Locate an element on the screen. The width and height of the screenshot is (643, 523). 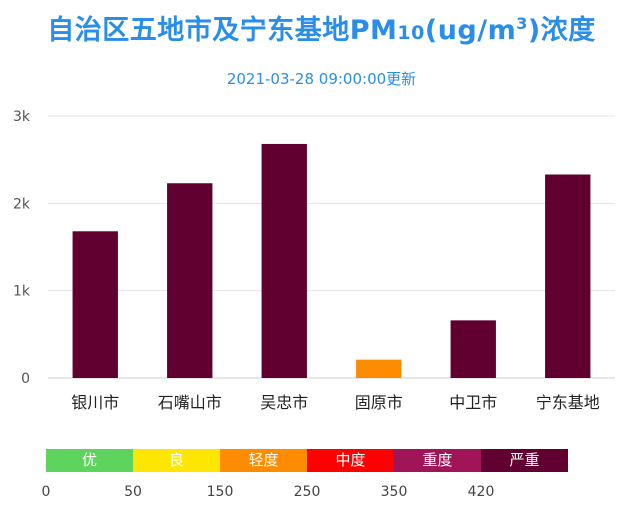
legend-thresholds: 0 50 150 250 350 420 is located at coordinates (321, 494).